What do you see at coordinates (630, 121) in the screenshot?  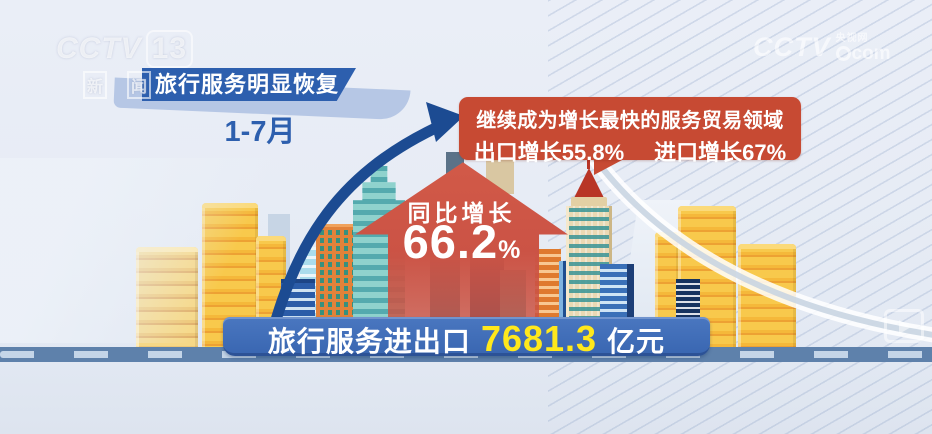 I see `callout-headline: 继续成为增长最快的服务贸易领域` at bounding box center [630, 121].